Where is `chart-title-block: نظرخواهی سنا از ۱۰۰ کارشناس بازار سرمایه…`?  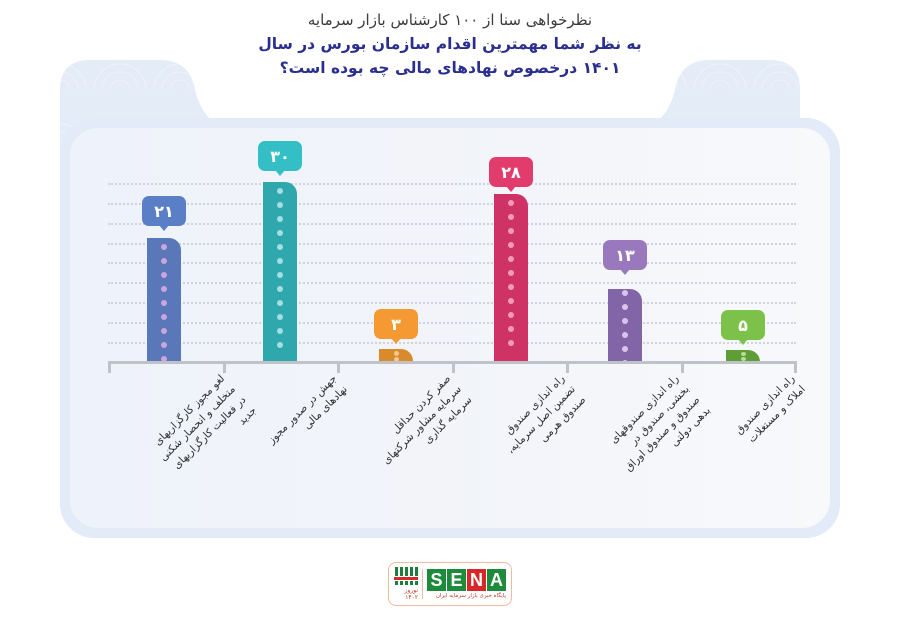 chart-title-block: نظرخواهی سنا از ۱۰۰ کارشناس بازار سرمایه… is located at coordinates (450, 44).